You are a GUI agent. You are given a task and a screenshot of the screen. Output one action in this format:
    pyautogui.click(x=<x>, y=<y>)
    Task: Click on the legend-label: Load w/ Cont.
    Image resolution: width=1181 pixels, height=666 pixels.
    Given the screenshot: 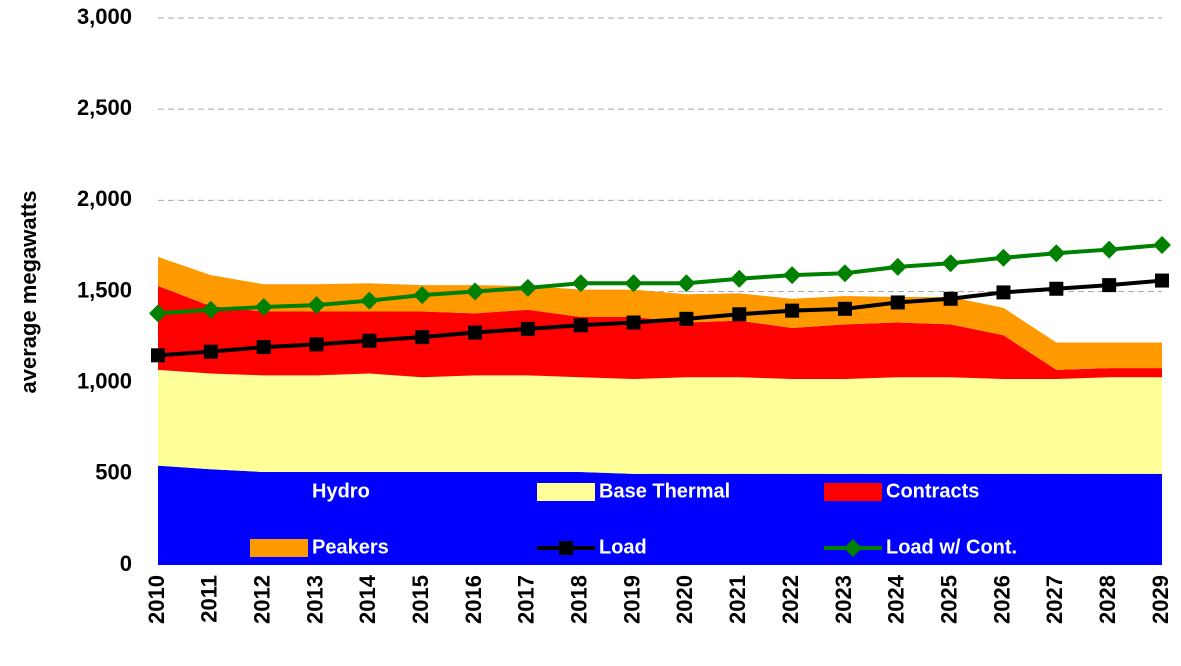 What is the action you would take?
    pyautogui.click(x=951, y=547)
    